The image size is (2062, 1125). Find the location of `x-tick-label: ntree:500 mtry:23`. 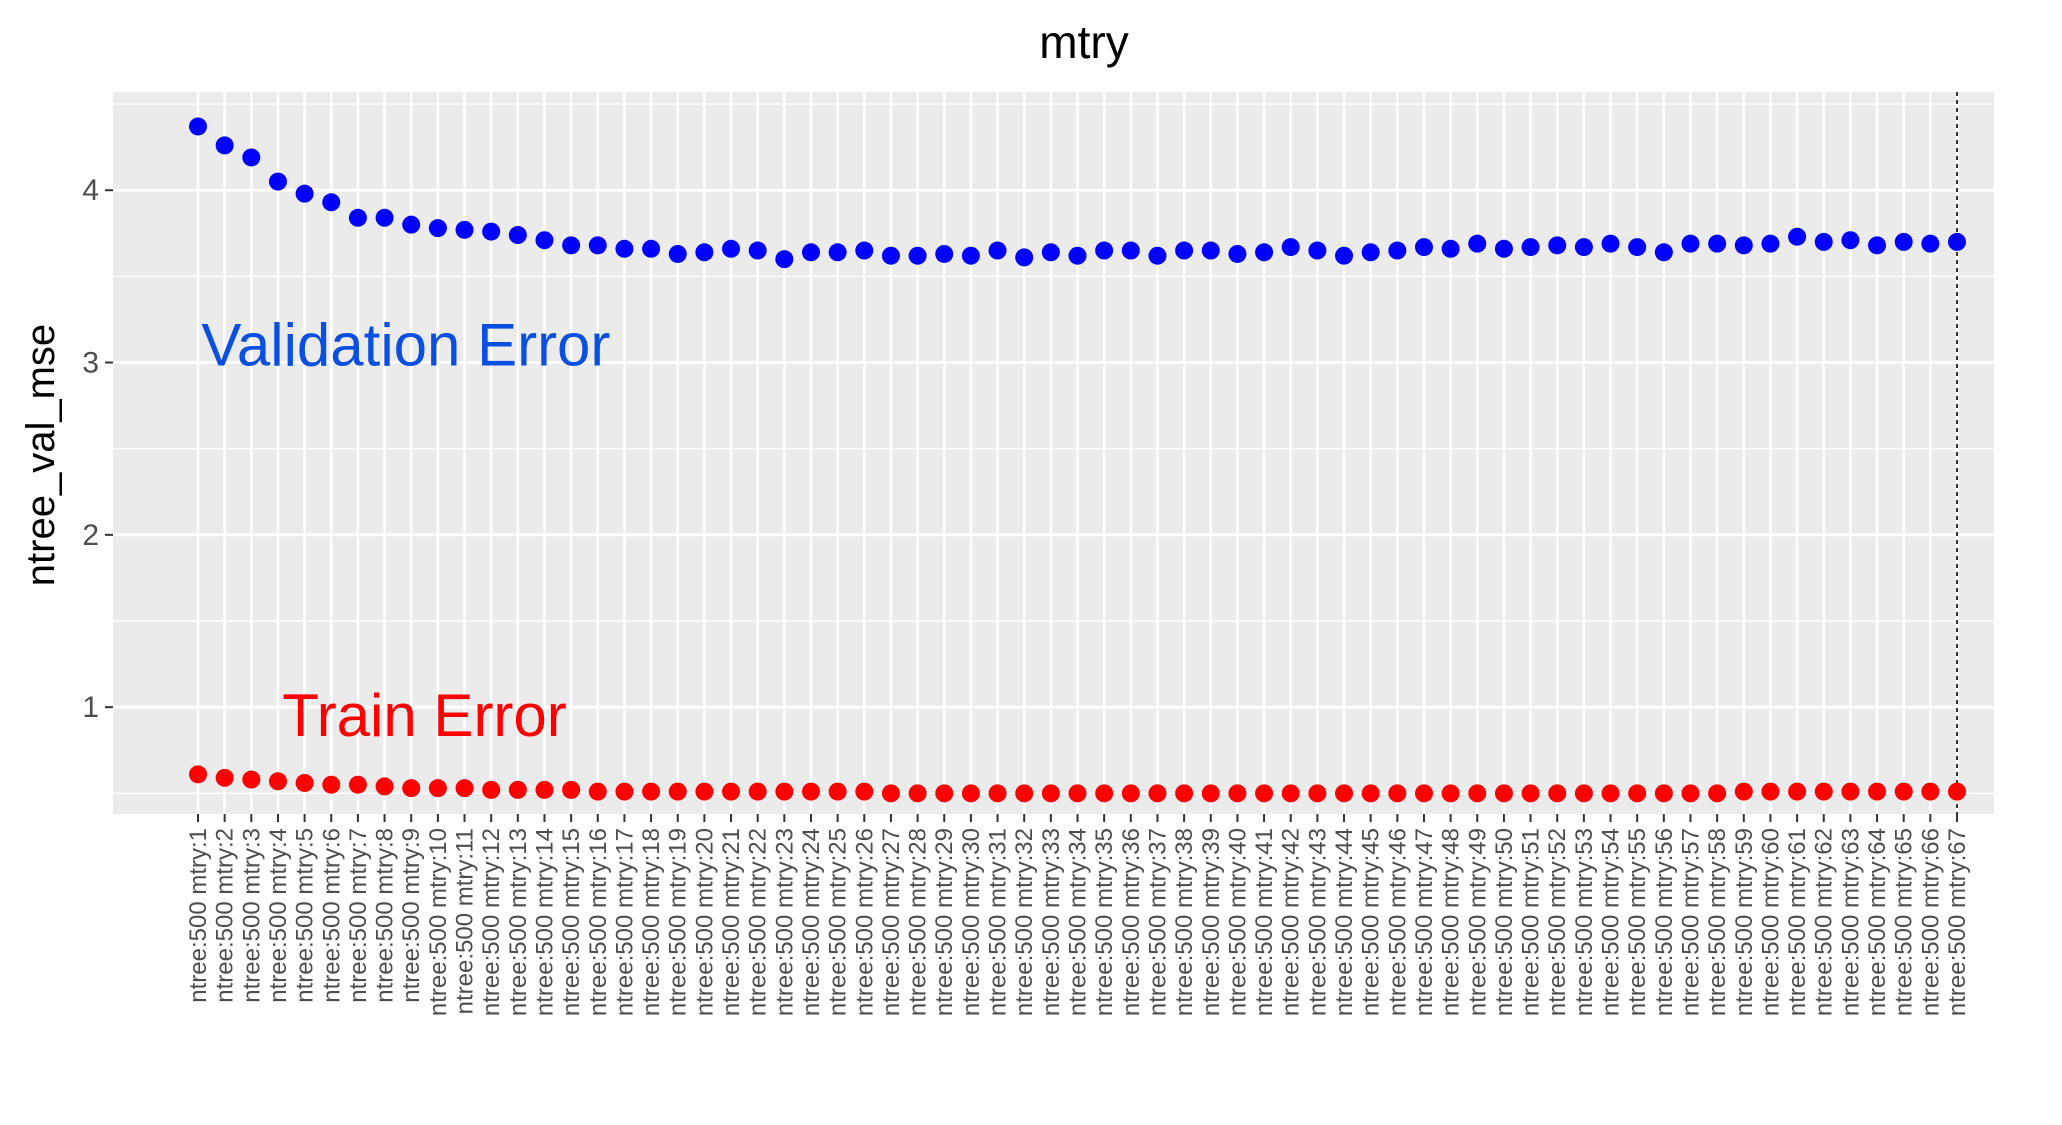

x-tick-label: ntree:500 mtry:23 is located at coordinates (784, 922).